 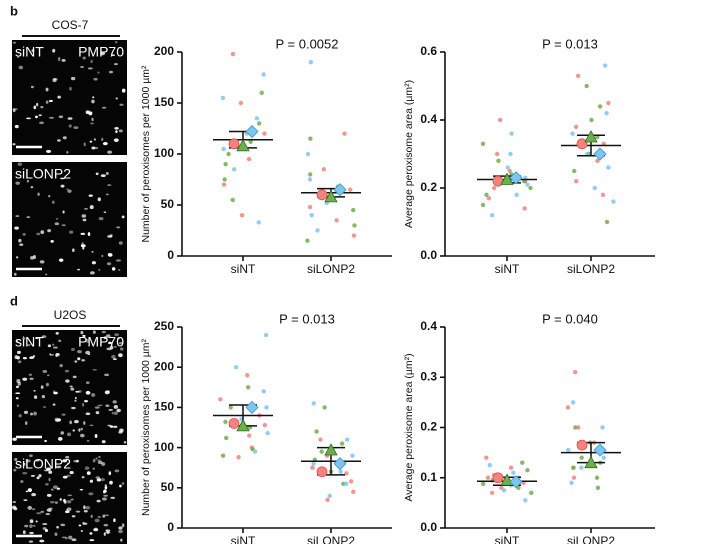 I want to click on y-tick-label: 200, so click(x=164, y=51).